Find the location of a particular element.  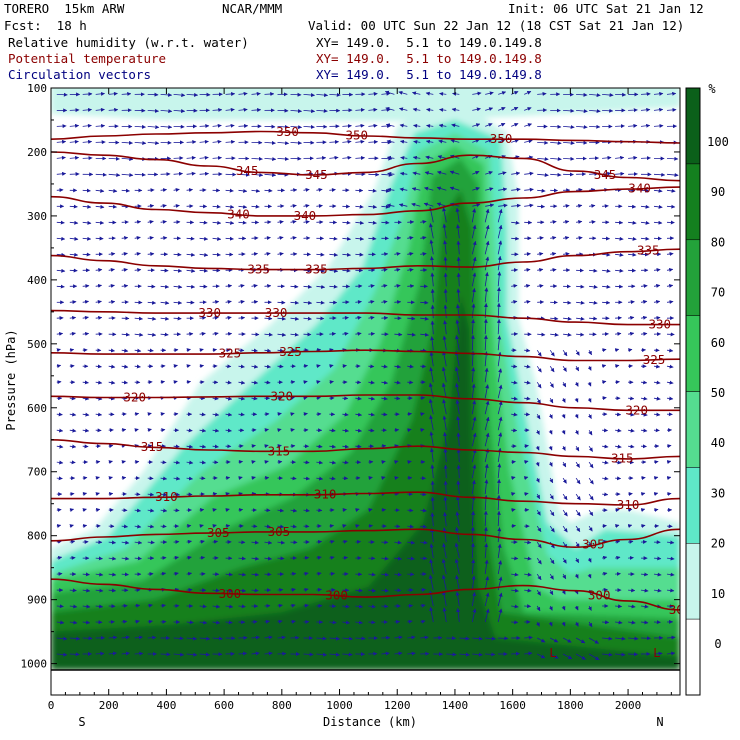

colorbar-tick-label: 30 is located at coordinates (718, 493).